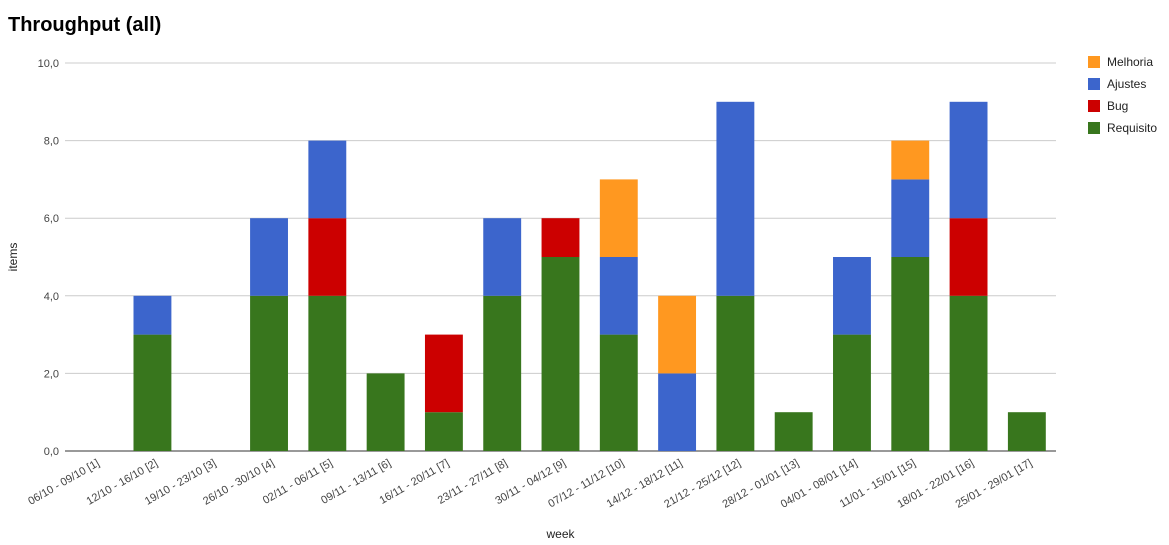  What do you see at coordinates (51, 297) in the screenshot?
I see `y-tick-label: 4,0` at bounding box center [51, 297].